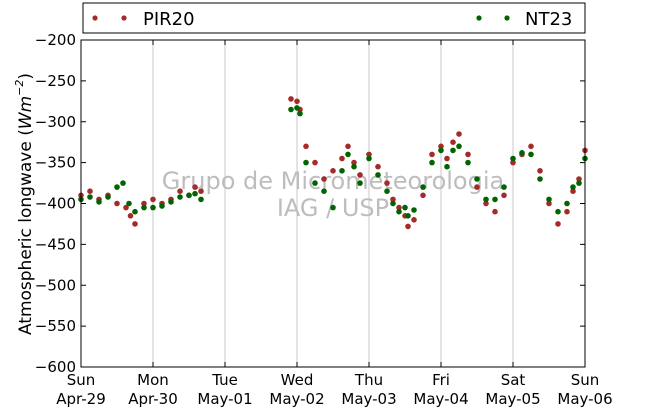 This screenshot has height=409, width=650. Describe the element at coordinates (513, 380) in the screenshot. I see `x-tick-day: Sat` at that location.